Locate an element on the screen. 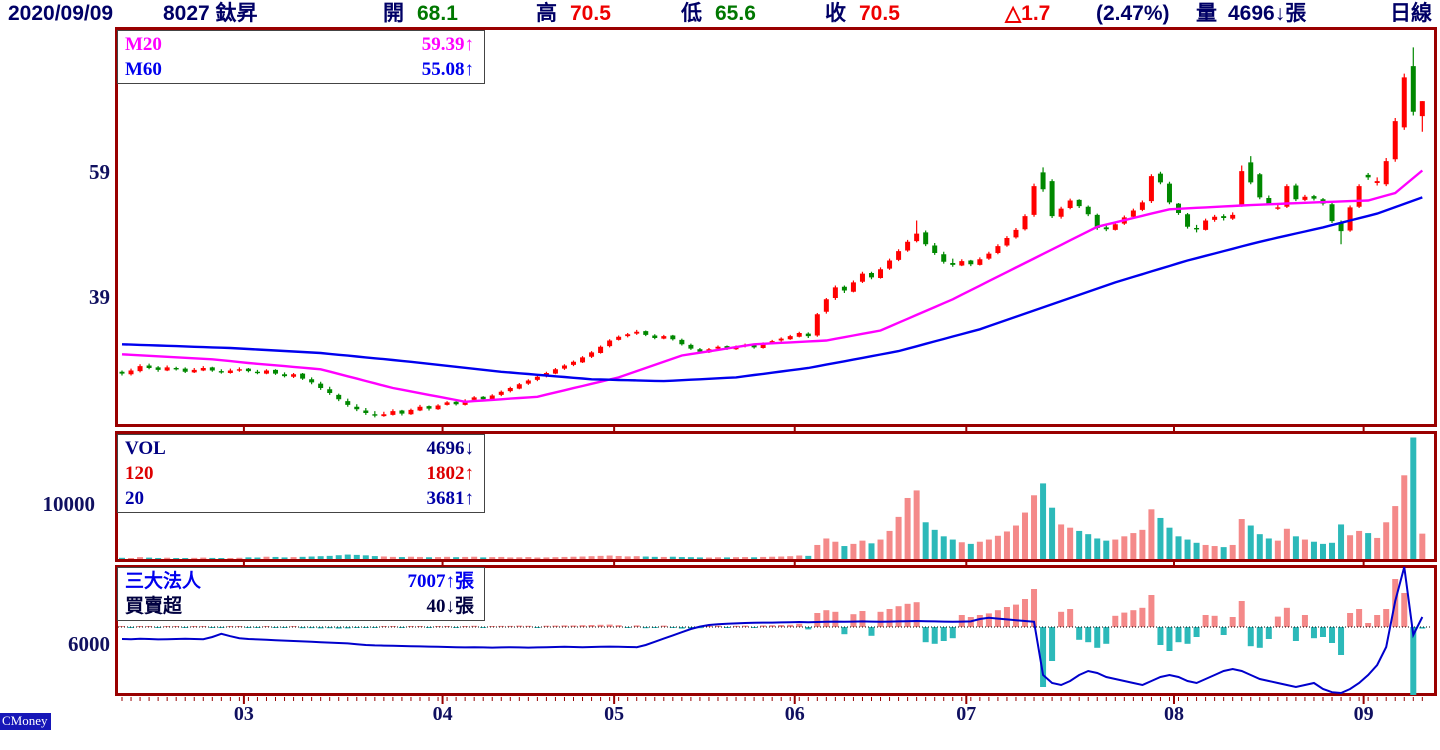 The height and width of the screenshot is (750, 1440). month-label-06: 06 is located at coordinates (794, 714).